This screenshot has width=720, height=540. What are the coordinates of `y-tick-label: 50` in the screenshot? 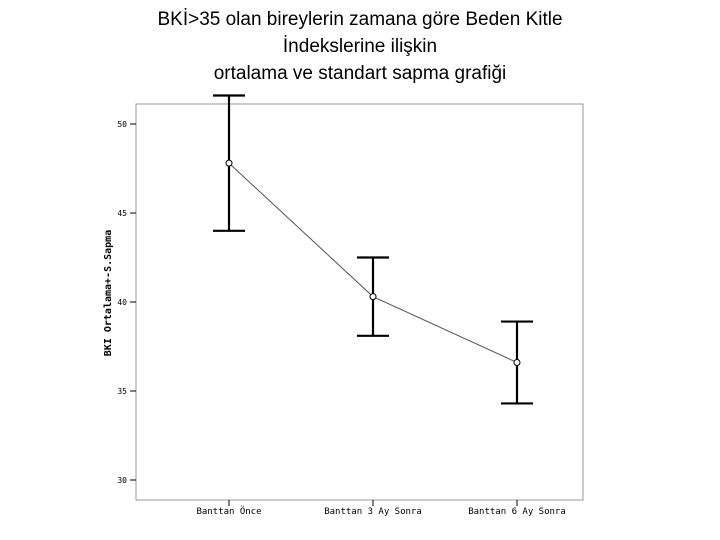 It's located at (122, 124).